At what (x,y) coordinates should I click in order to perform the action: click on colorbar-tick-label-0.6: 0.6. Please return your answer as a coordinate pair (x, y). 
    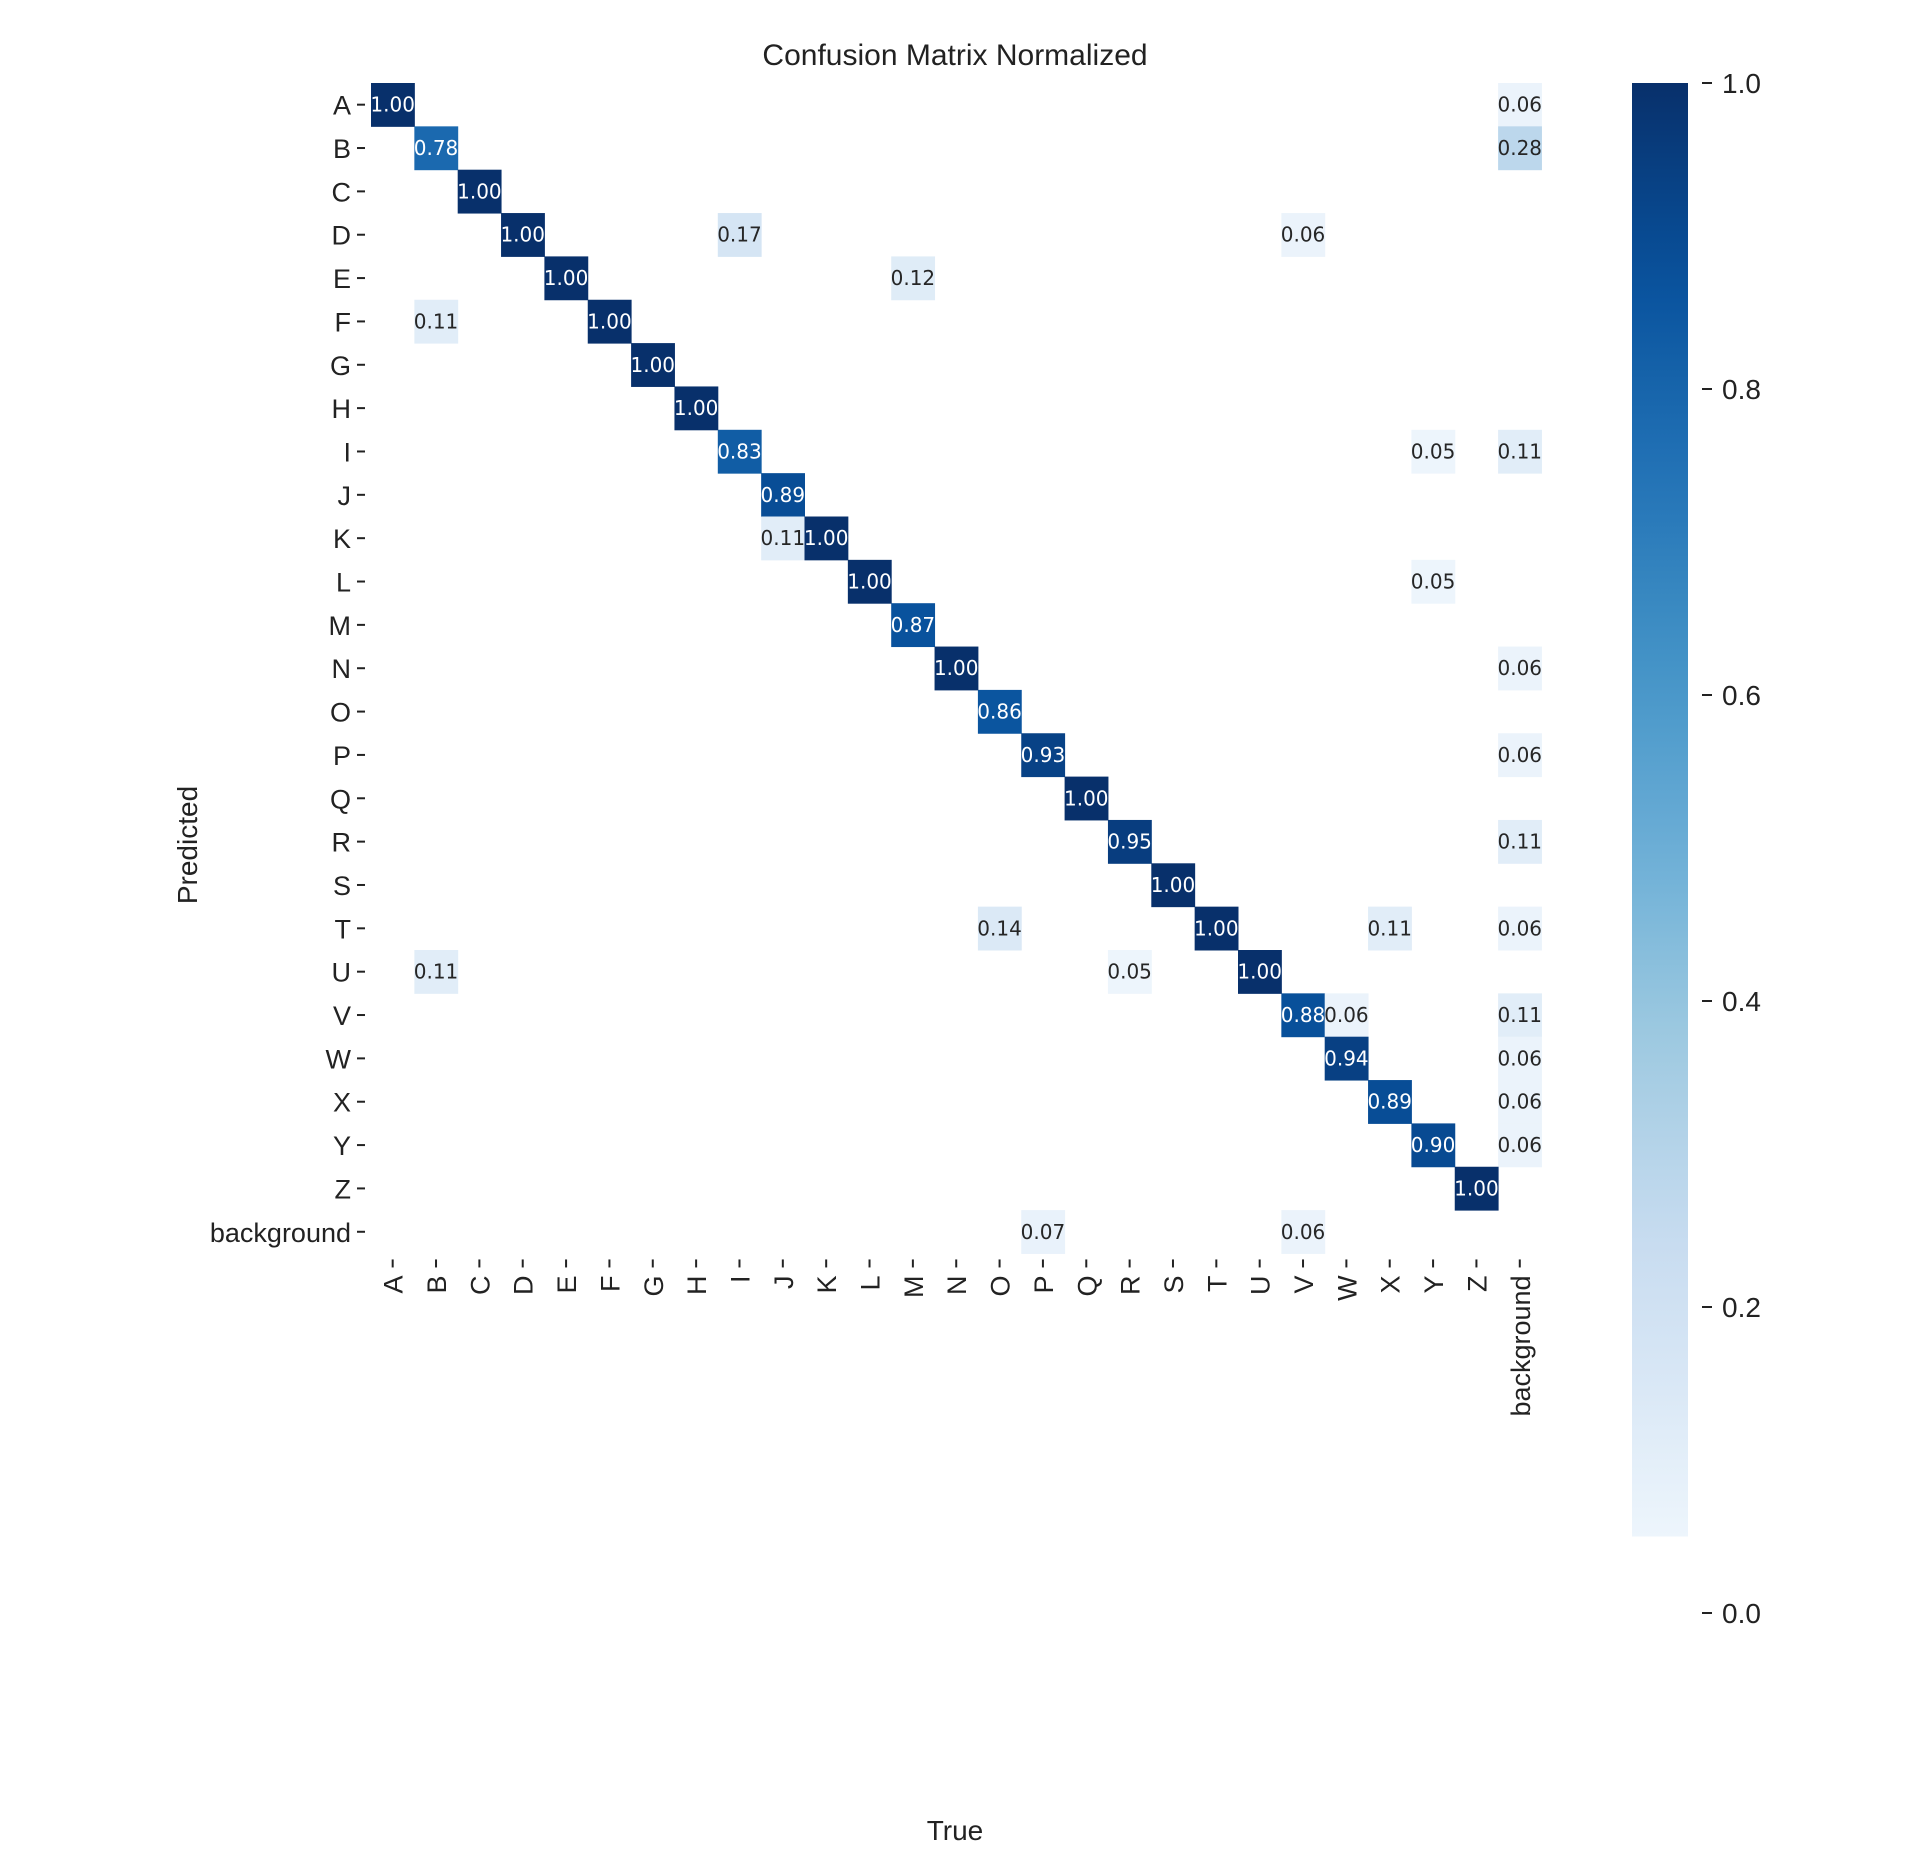
    Looking at the image, I should click on (1741, 695).